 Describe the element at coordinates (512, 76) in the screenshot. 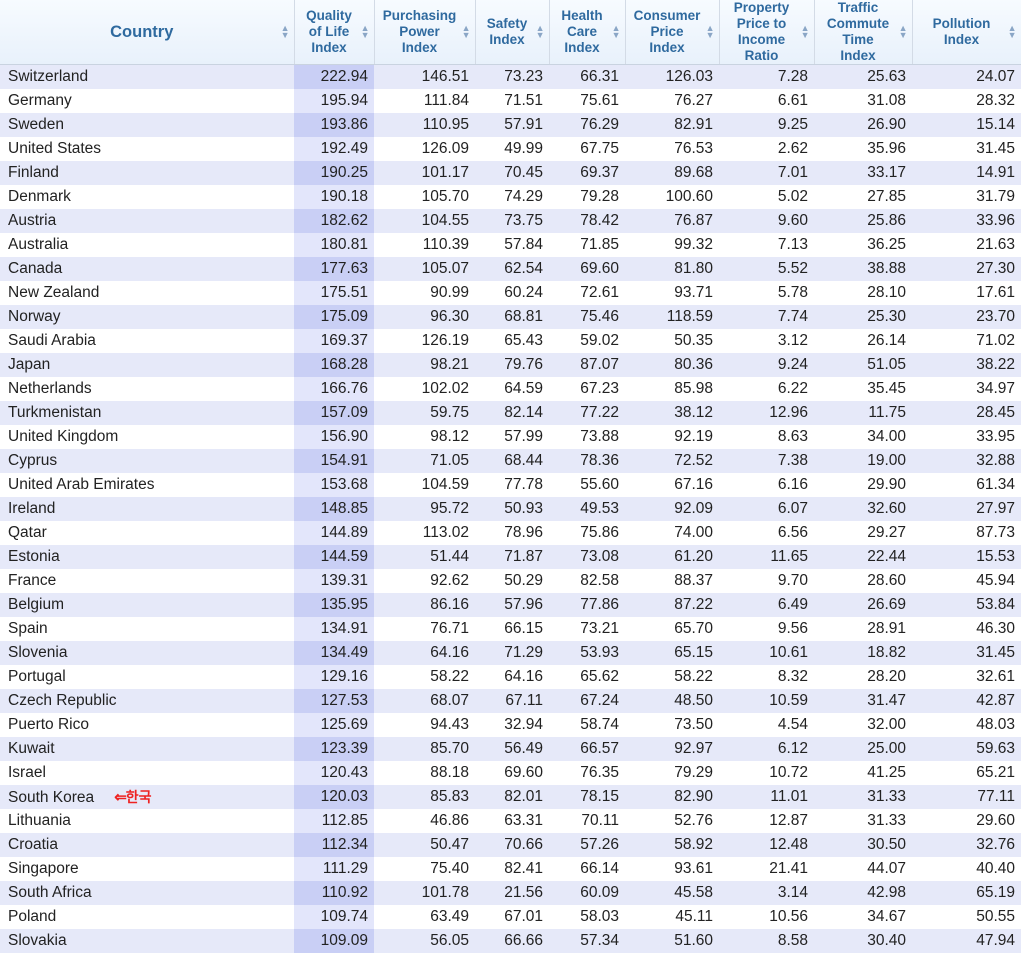

I see `cell-safety-index: 73.23` at that location.